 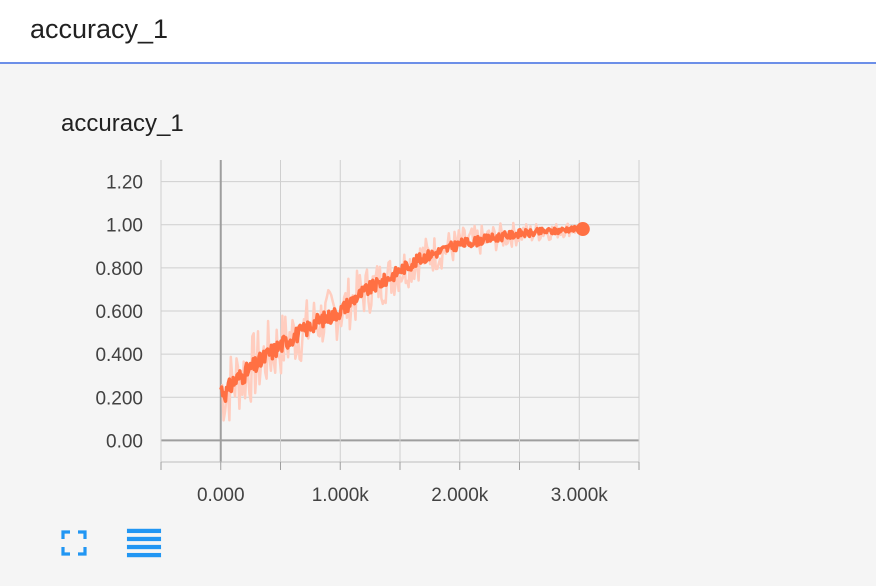 What do you see at coordinates (124, 441) in the screenshot?
I see `y-tick-label: 0.00` at bounding box center [124, 441].